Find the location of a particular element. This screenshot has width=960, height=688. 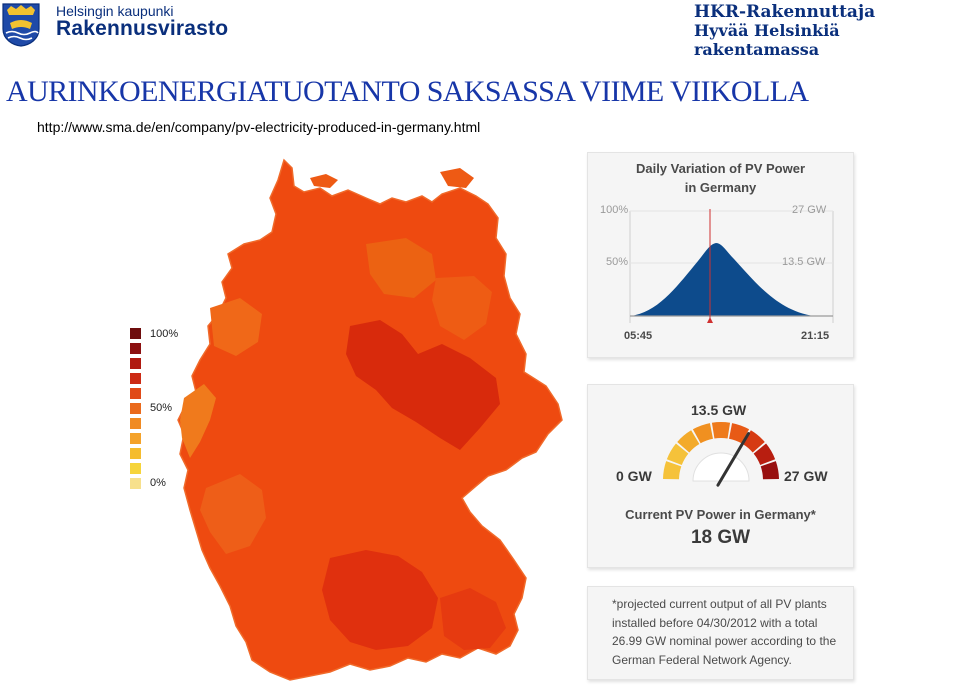

region-southeast is located at coordinates (473, 619).